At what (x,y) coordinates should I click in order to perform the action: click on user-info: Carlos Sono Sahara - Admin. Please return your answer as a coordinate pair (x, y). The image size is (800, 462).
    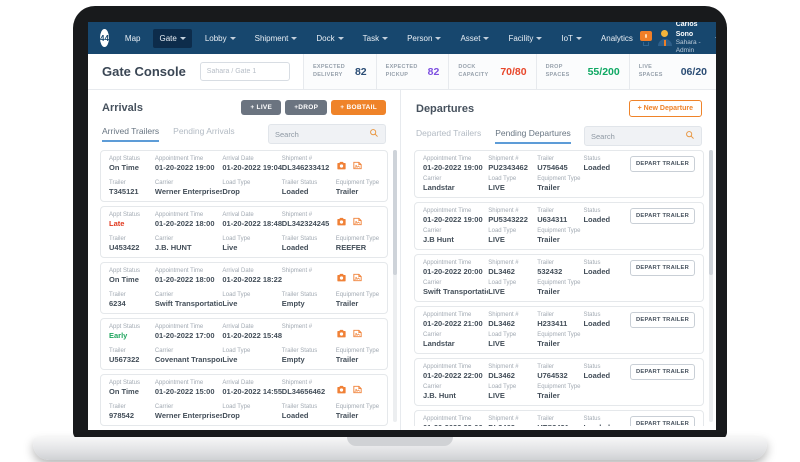
    Looking at the image, I should click on (691, 39).